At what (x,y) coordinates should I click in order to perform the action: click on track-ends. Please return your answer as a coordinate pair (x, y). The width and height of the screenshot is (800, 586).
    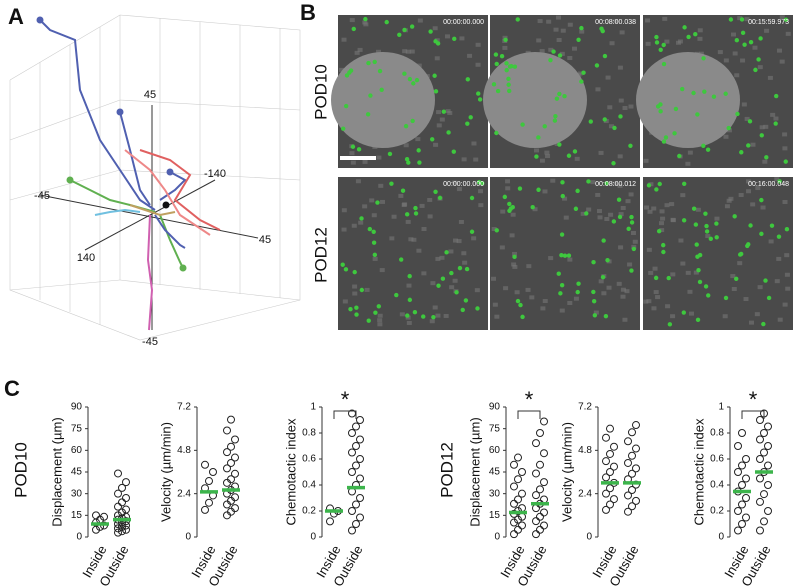
    Looking at the image, I should click on (111, 144).